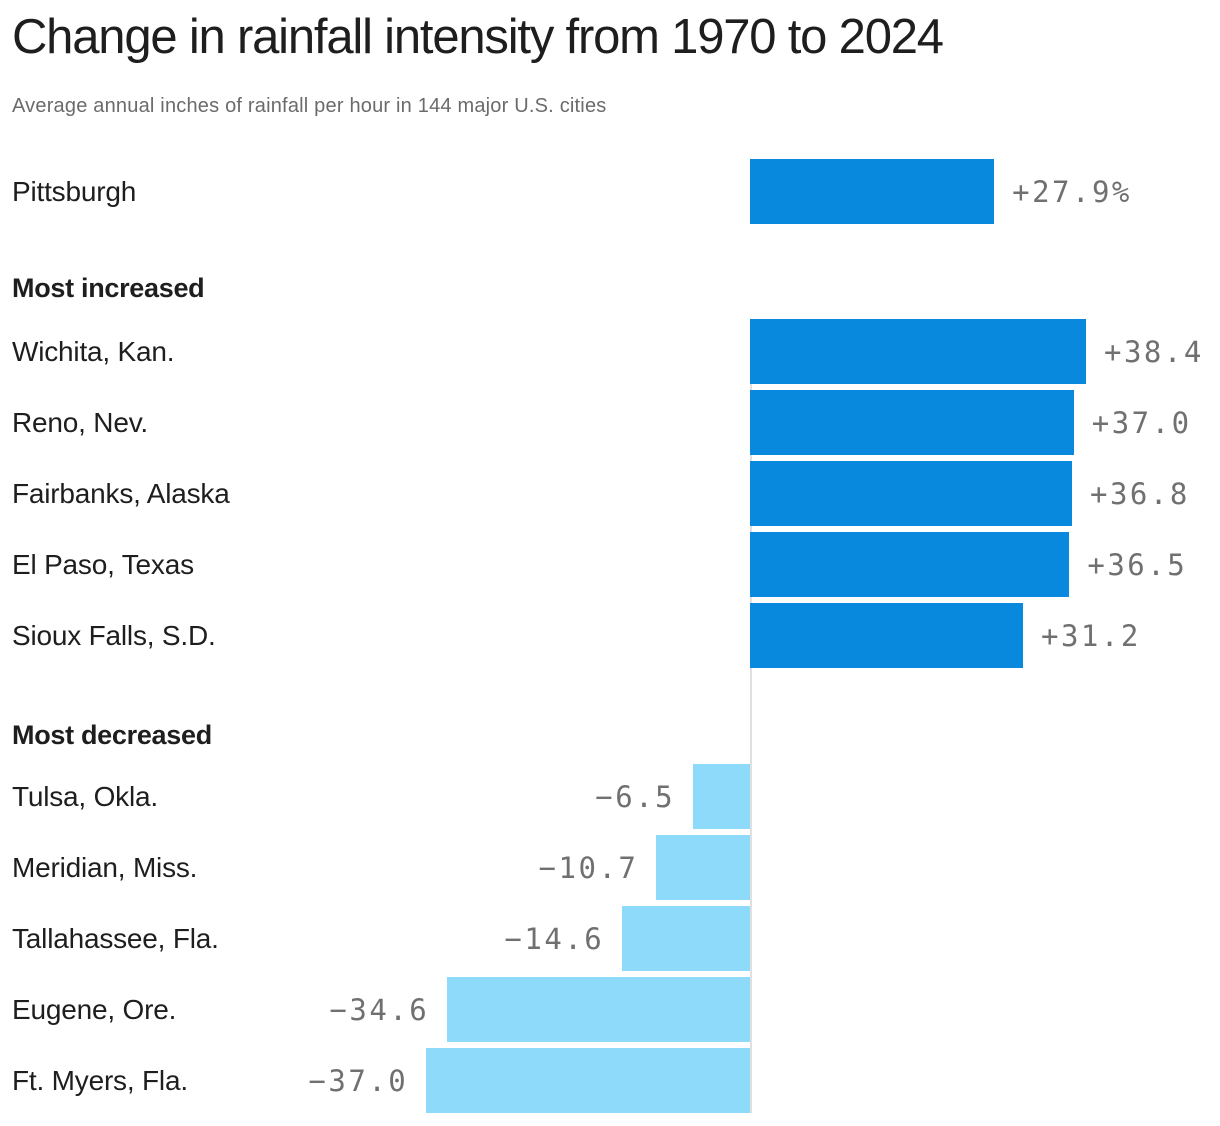  I want to click on bar-fairbanks-alaska, so click(911, 493).